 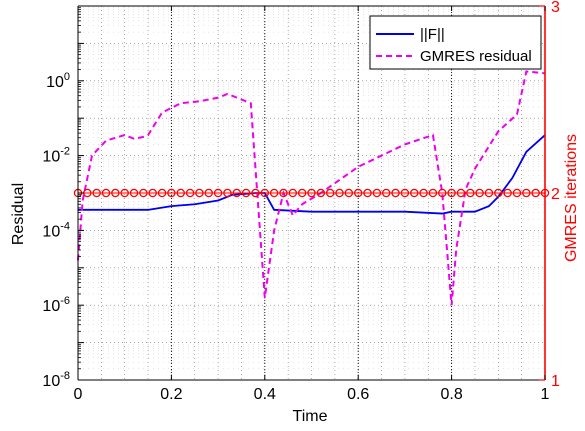 I want to click on x-tick-label: 0.8, so click(x=451, y=394).